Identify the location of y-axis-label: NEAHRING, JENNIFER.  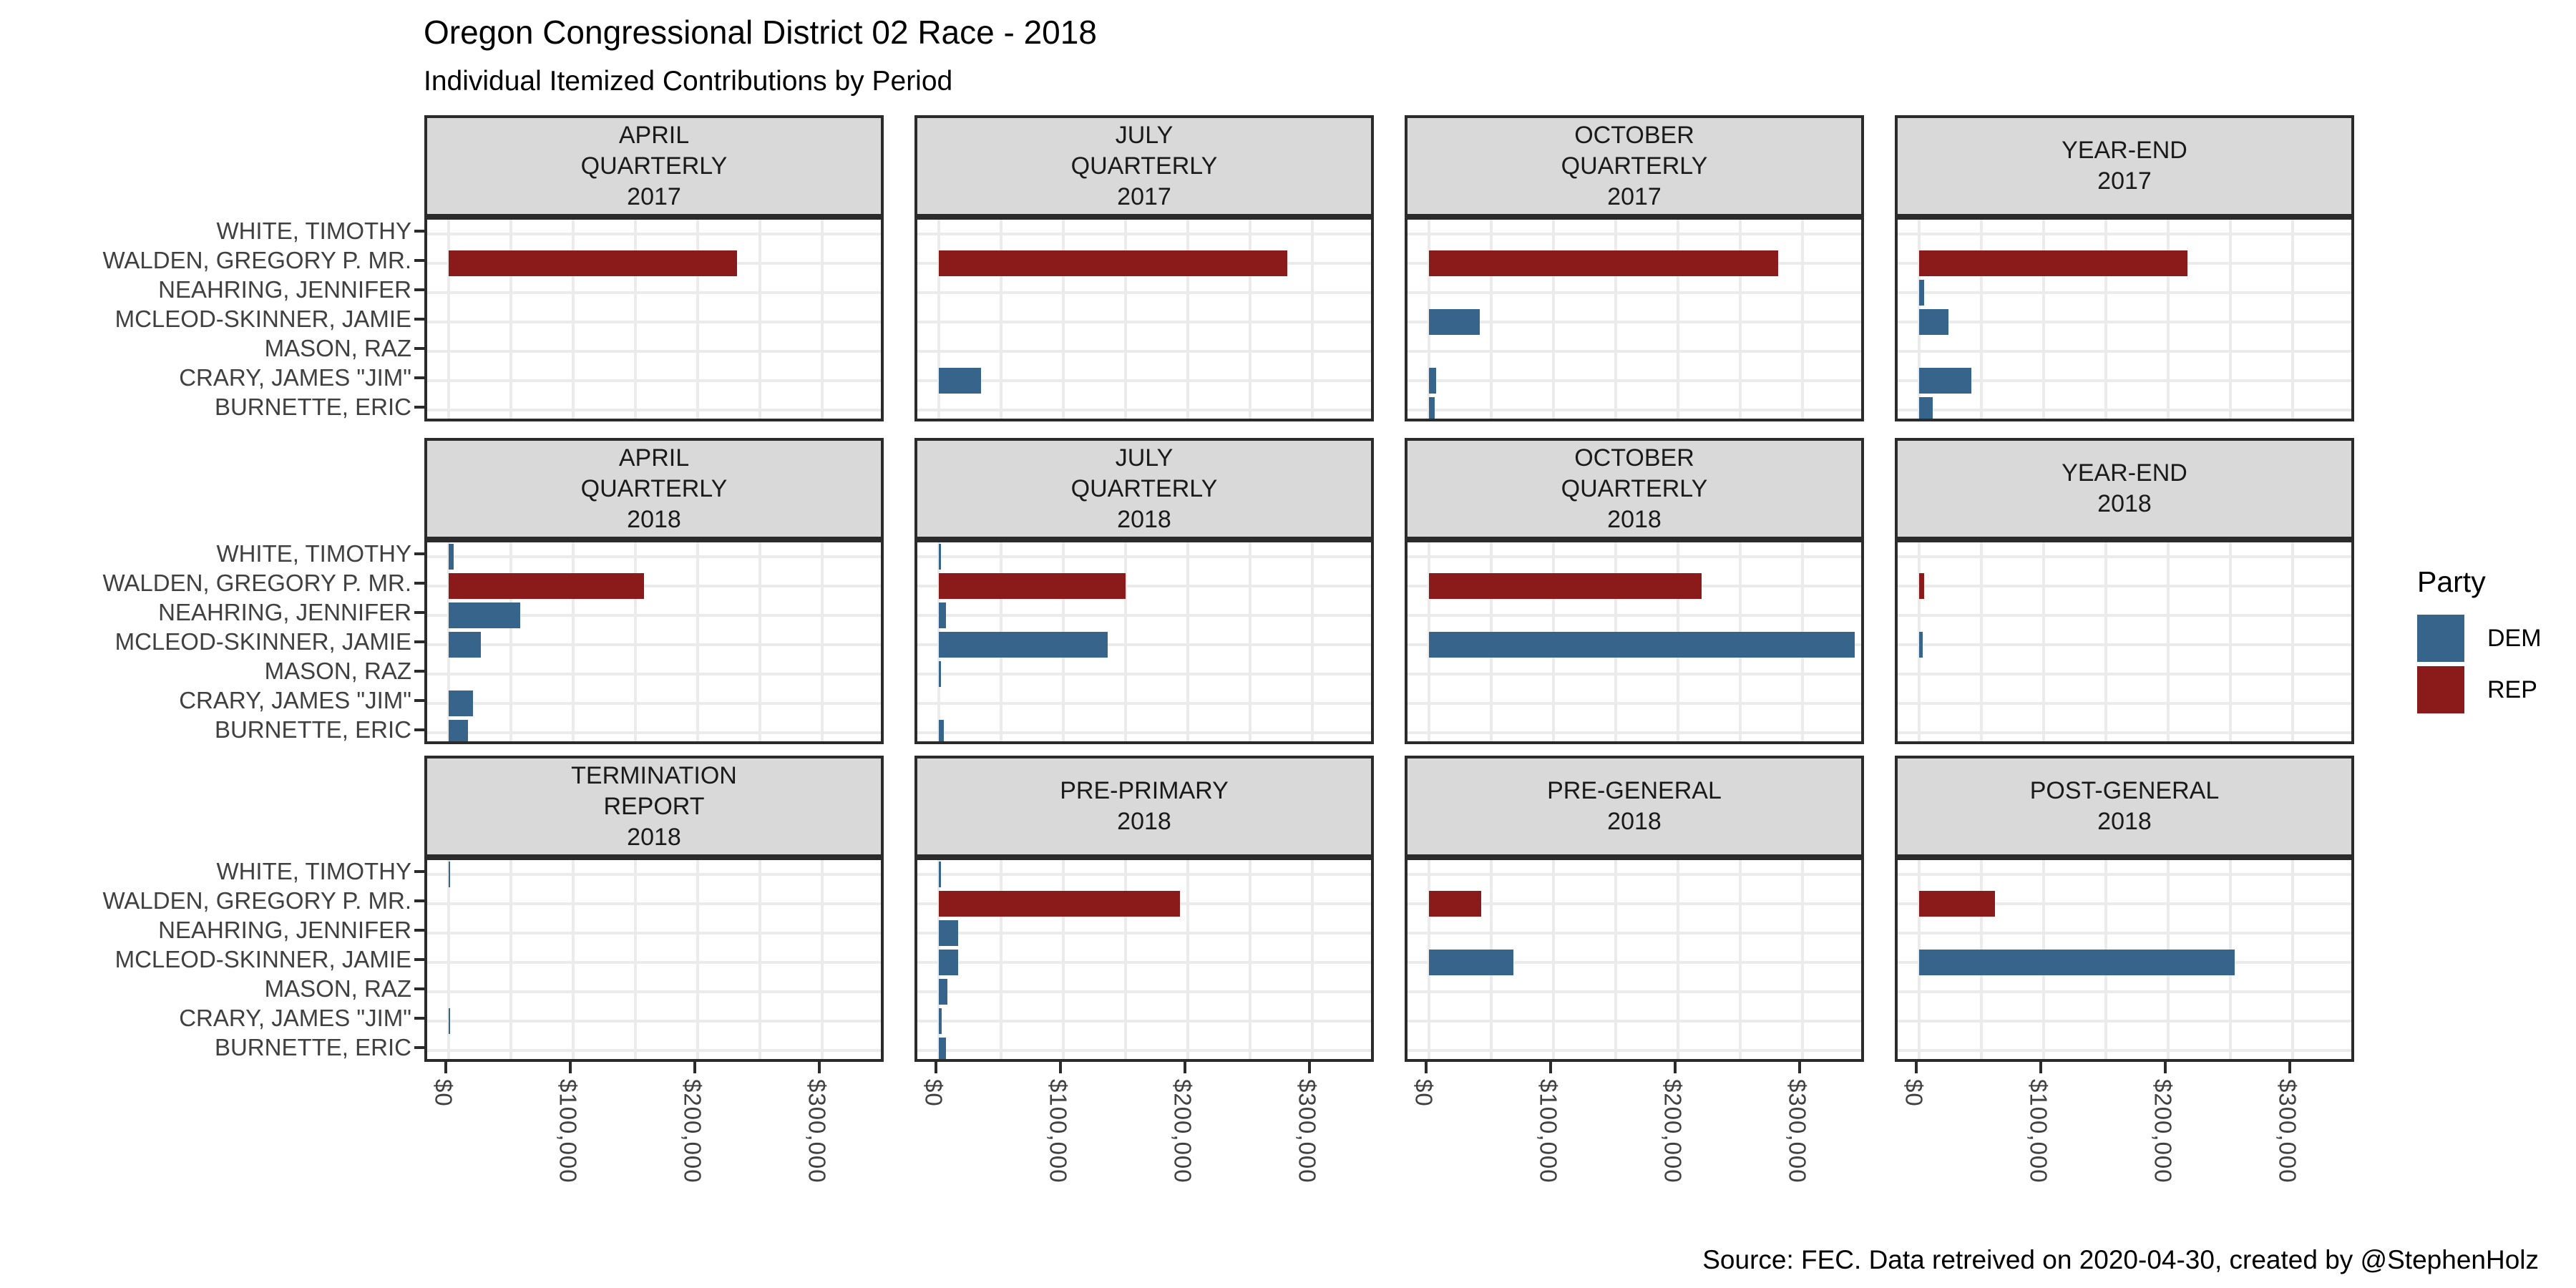
(284, 289).